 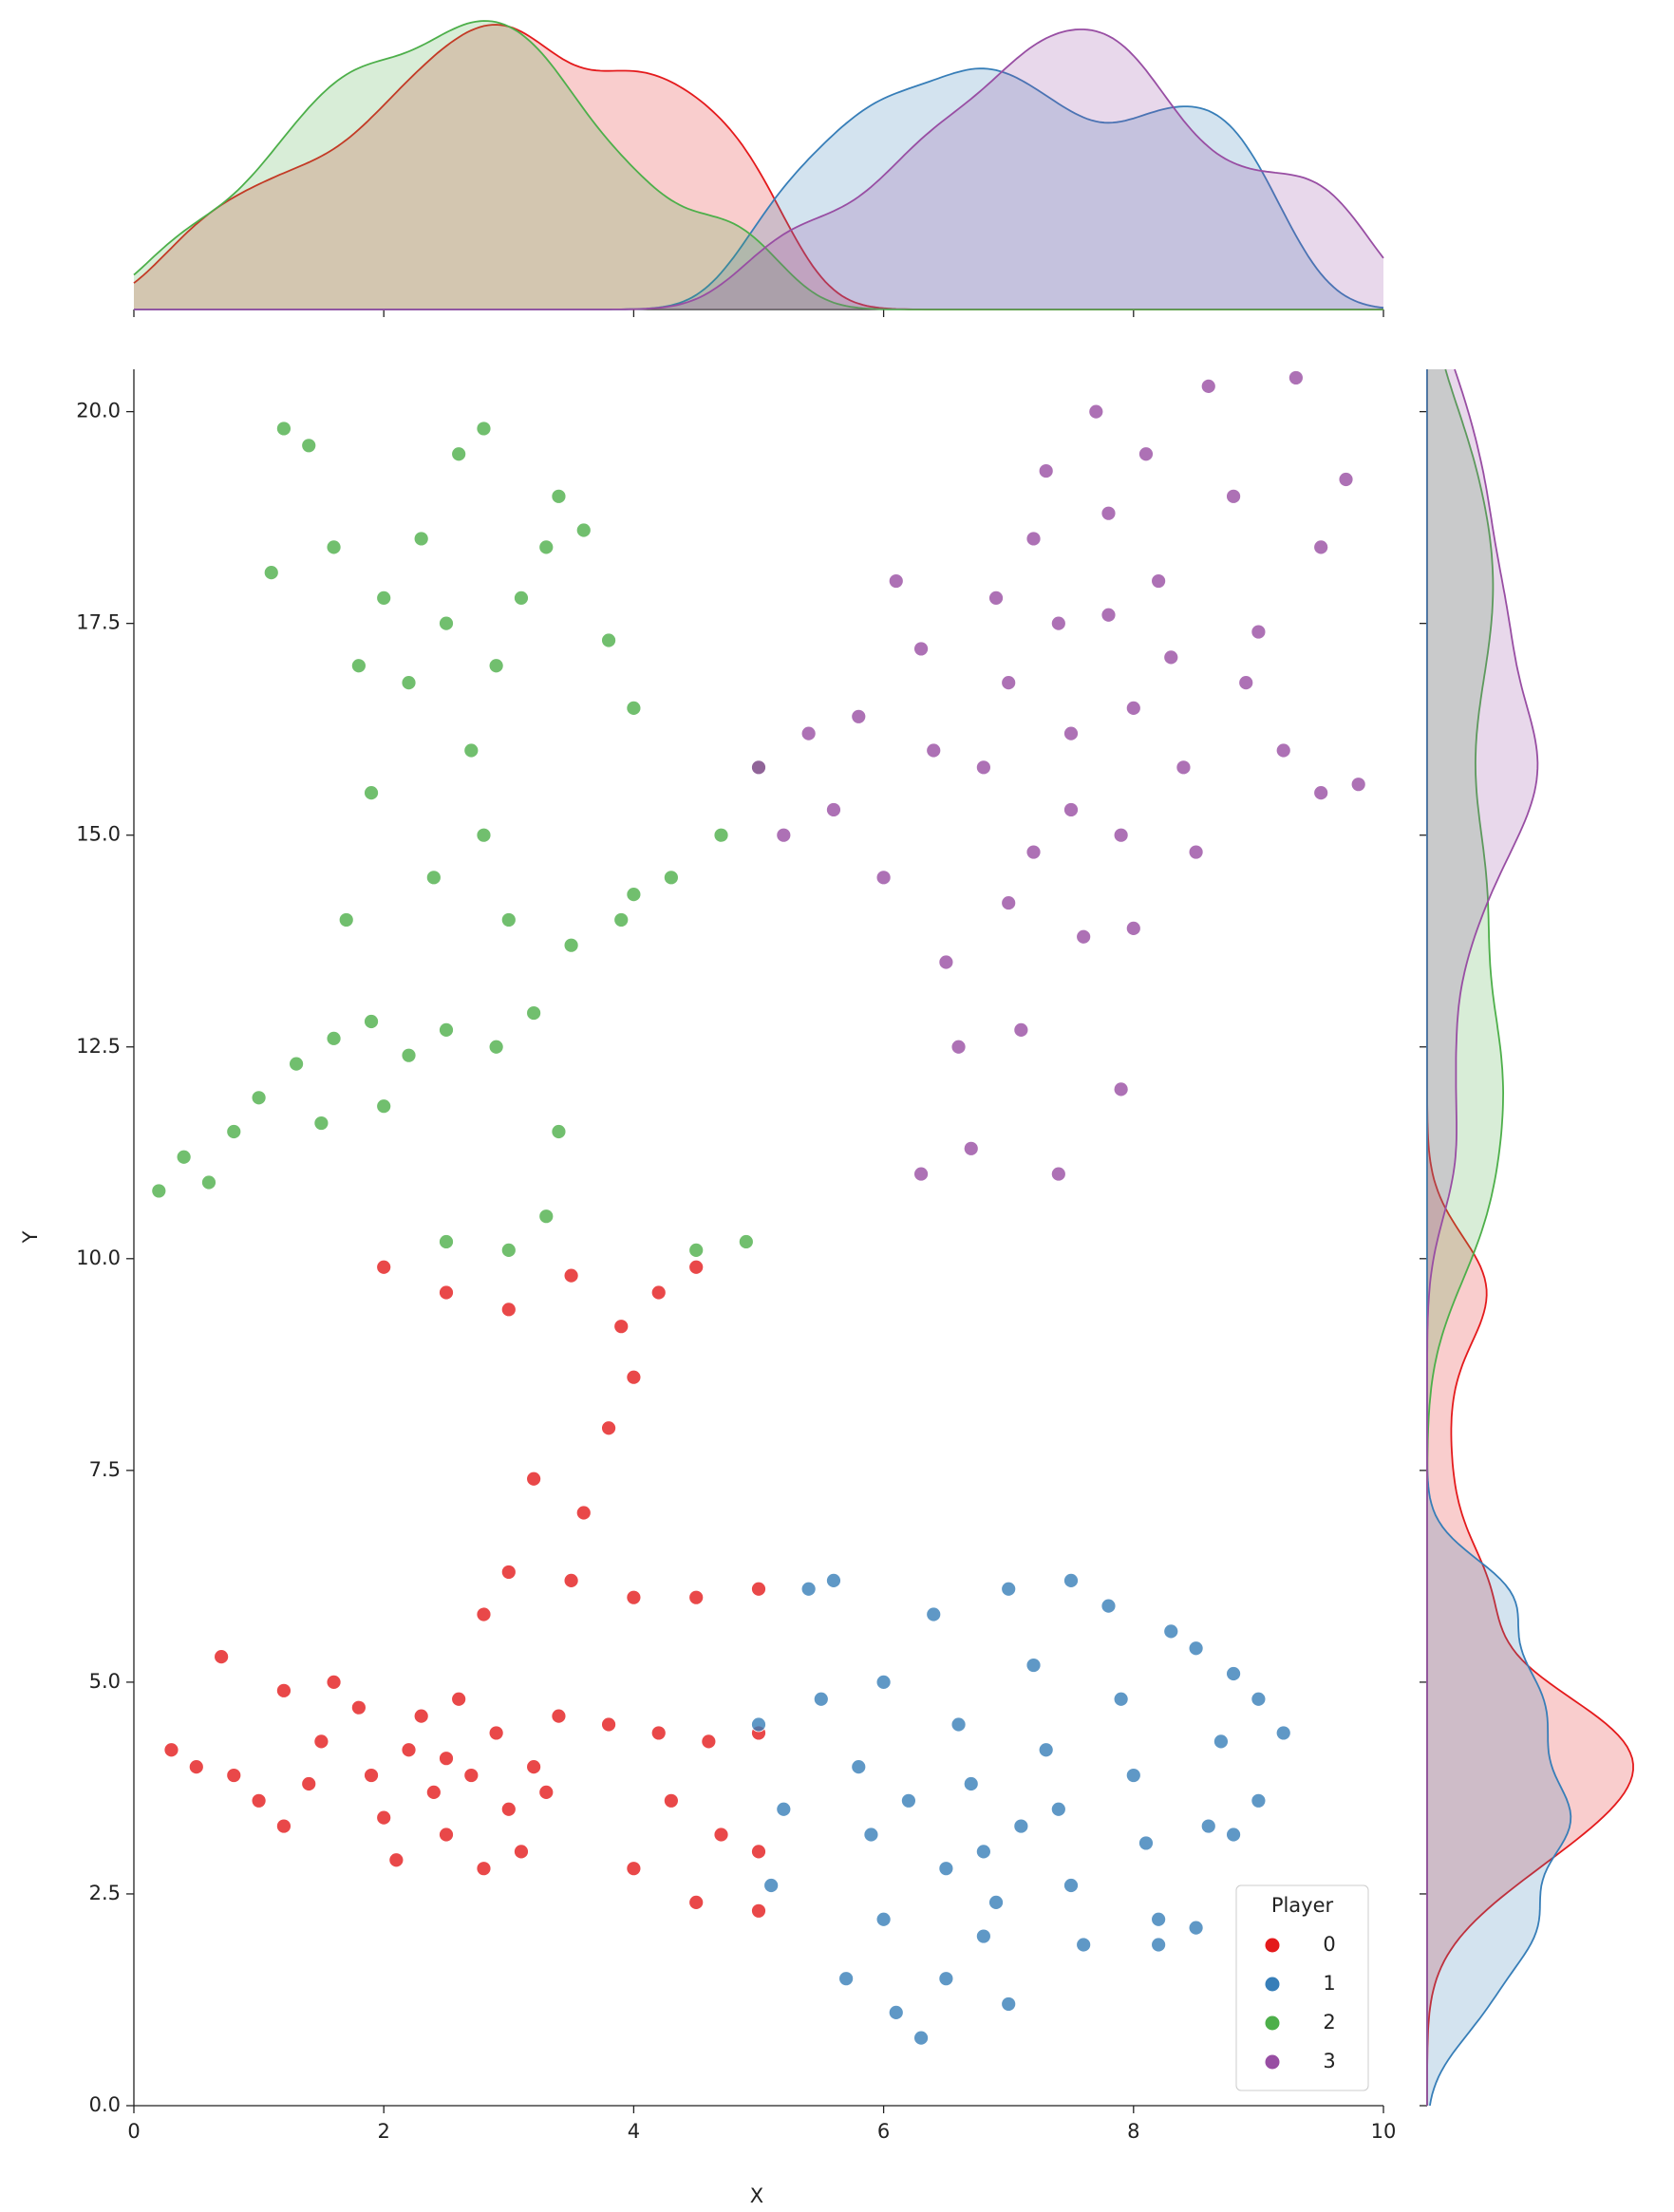 I want to click on legend-label: 0, so click(x=1329, y=1944).